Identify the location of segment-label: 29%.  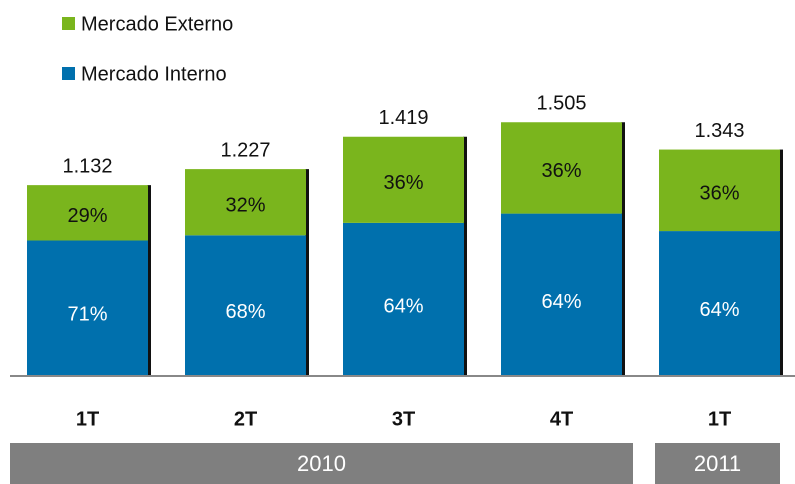
(87, 216).